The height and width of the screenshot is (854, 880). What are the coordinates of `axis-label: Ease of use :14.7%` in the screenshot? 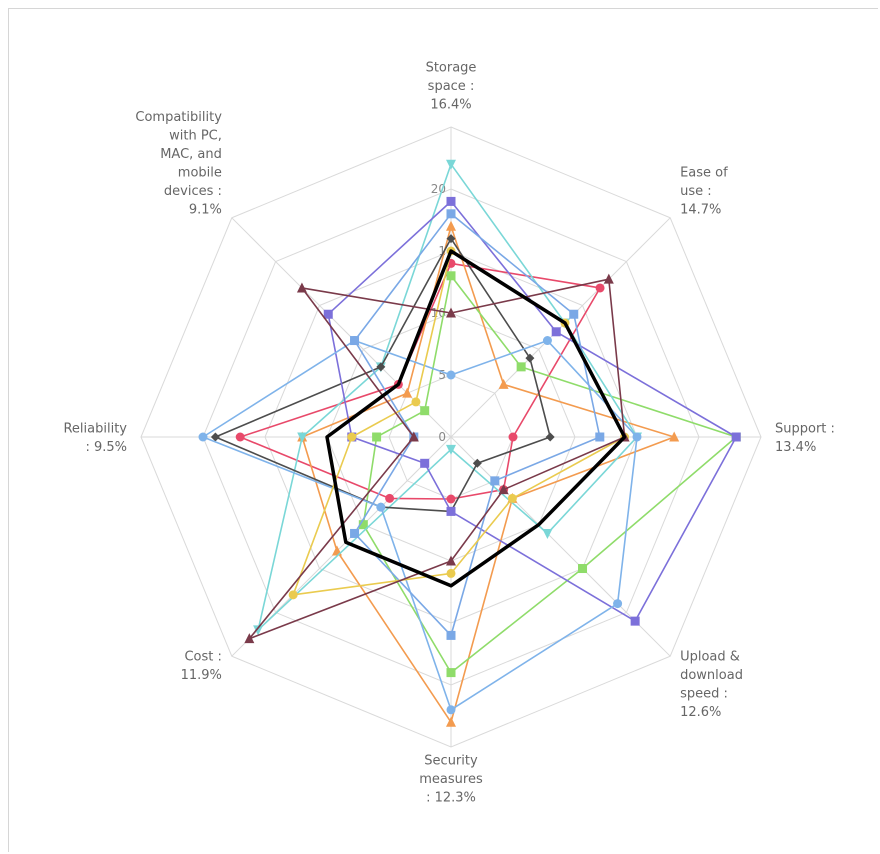 It's located at (704, 191).